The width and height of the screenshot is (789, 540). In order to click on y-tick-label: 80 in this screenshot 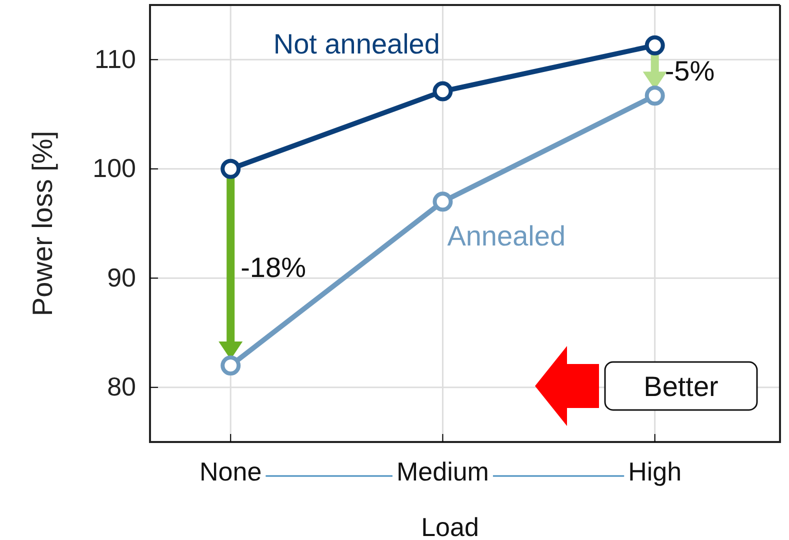, I will do `click(121, 387)`.